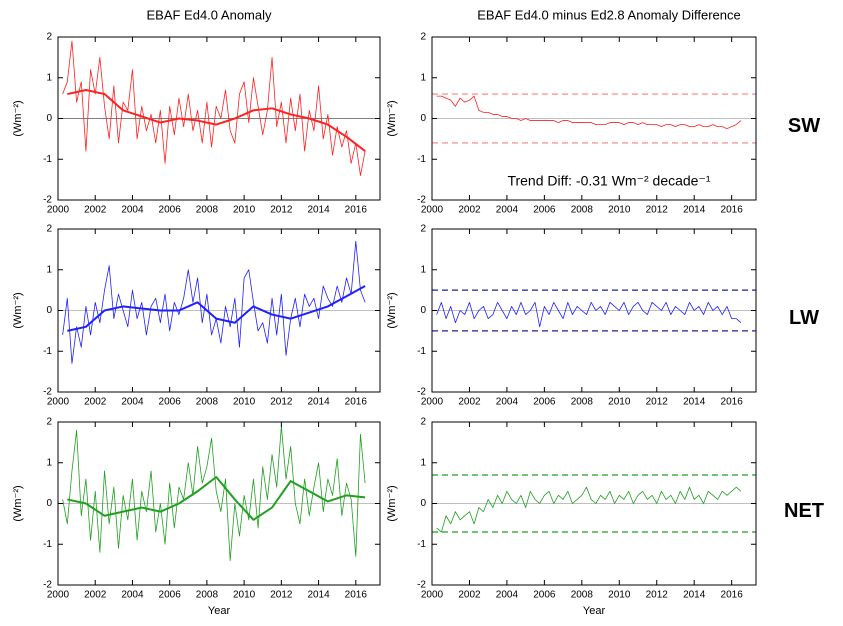  What do you see at coordinates (209, 14) in the screenshot?
I see `panel-title: EBAF Ed4.0 Anomaly` at bounding box center [209, 14].